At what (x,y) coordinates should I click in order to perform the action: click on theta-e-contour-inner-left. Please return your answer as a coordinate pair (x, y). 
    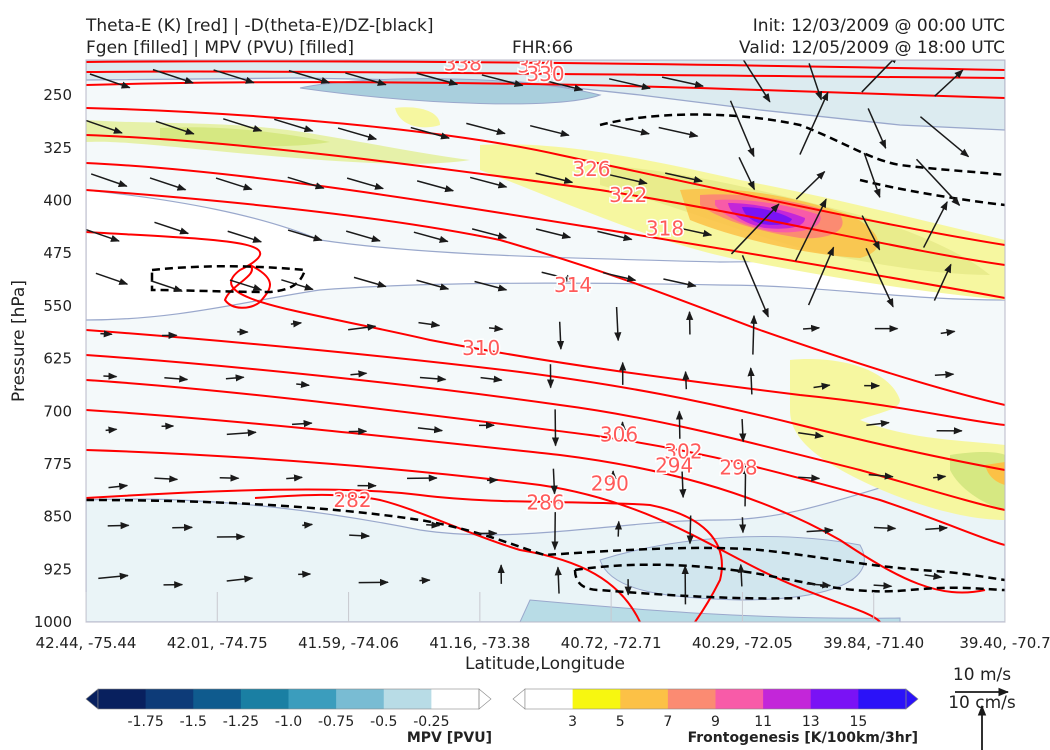
    Looking at the image, I should click on (247, 286).